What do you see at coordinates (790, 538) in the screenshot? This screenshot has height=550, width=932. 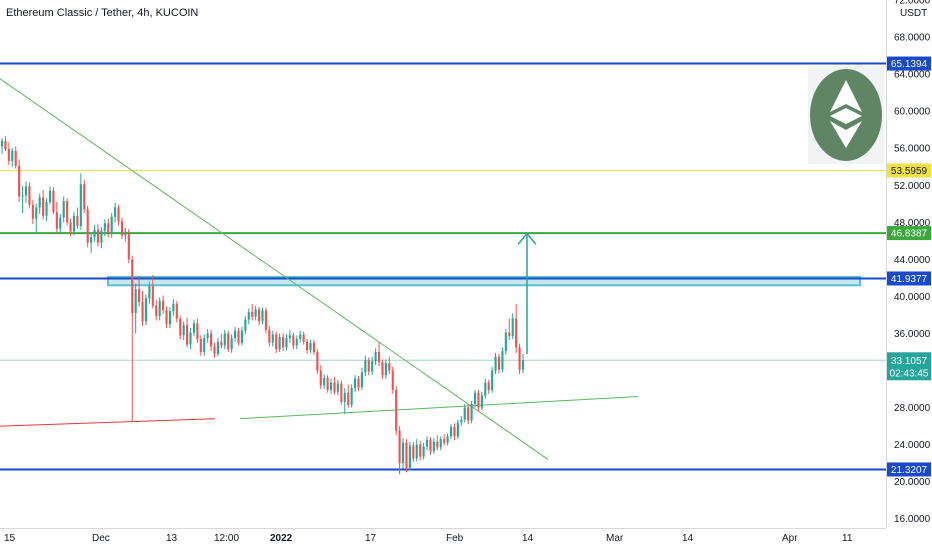 I see `x-tick-label: Apr` at bounding box center [790, 538].